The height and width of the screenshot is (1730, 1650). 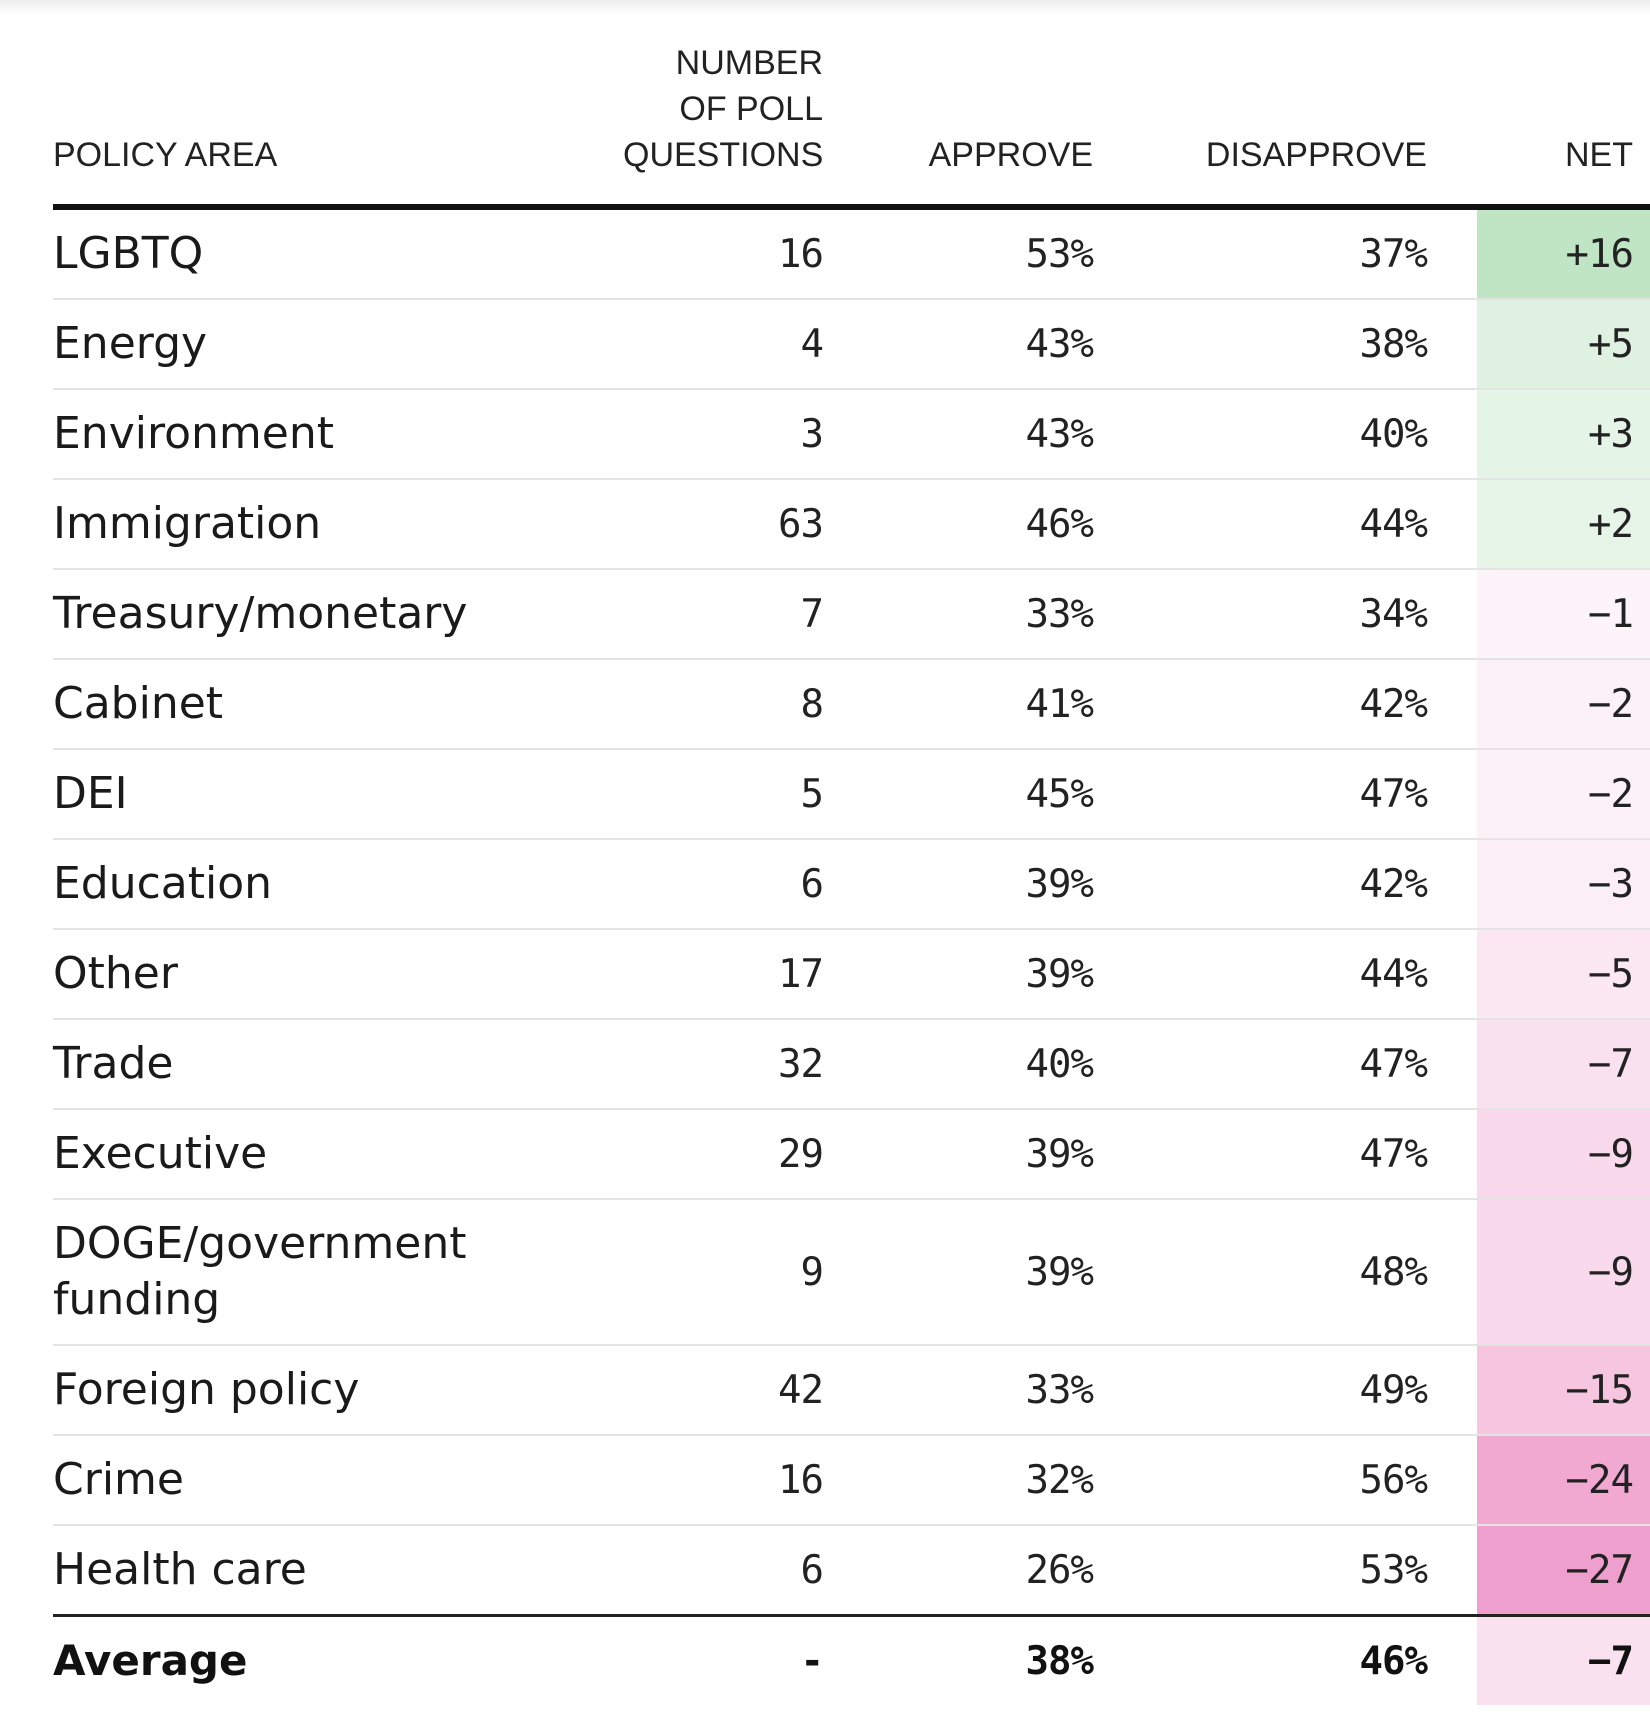 I want to click on table-row: Environment 3 43% 40% +3, so click(x=851, y=434).